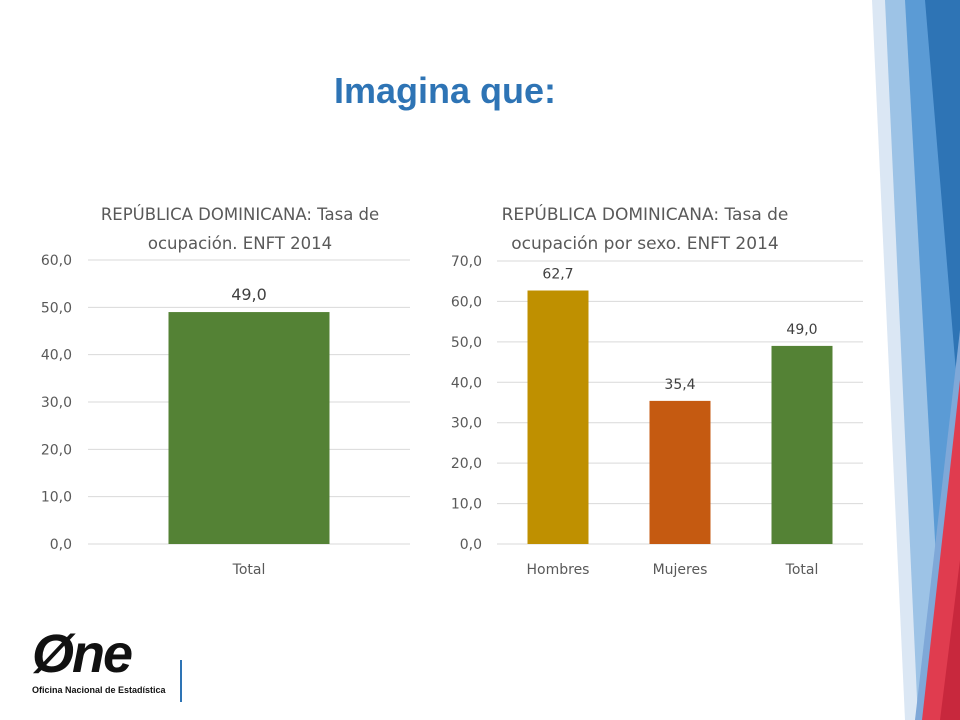  What do you see at coordinates (249, 428) in the screenshot?
I see `chart-1-bar-total` at bounding box center [249, 428].